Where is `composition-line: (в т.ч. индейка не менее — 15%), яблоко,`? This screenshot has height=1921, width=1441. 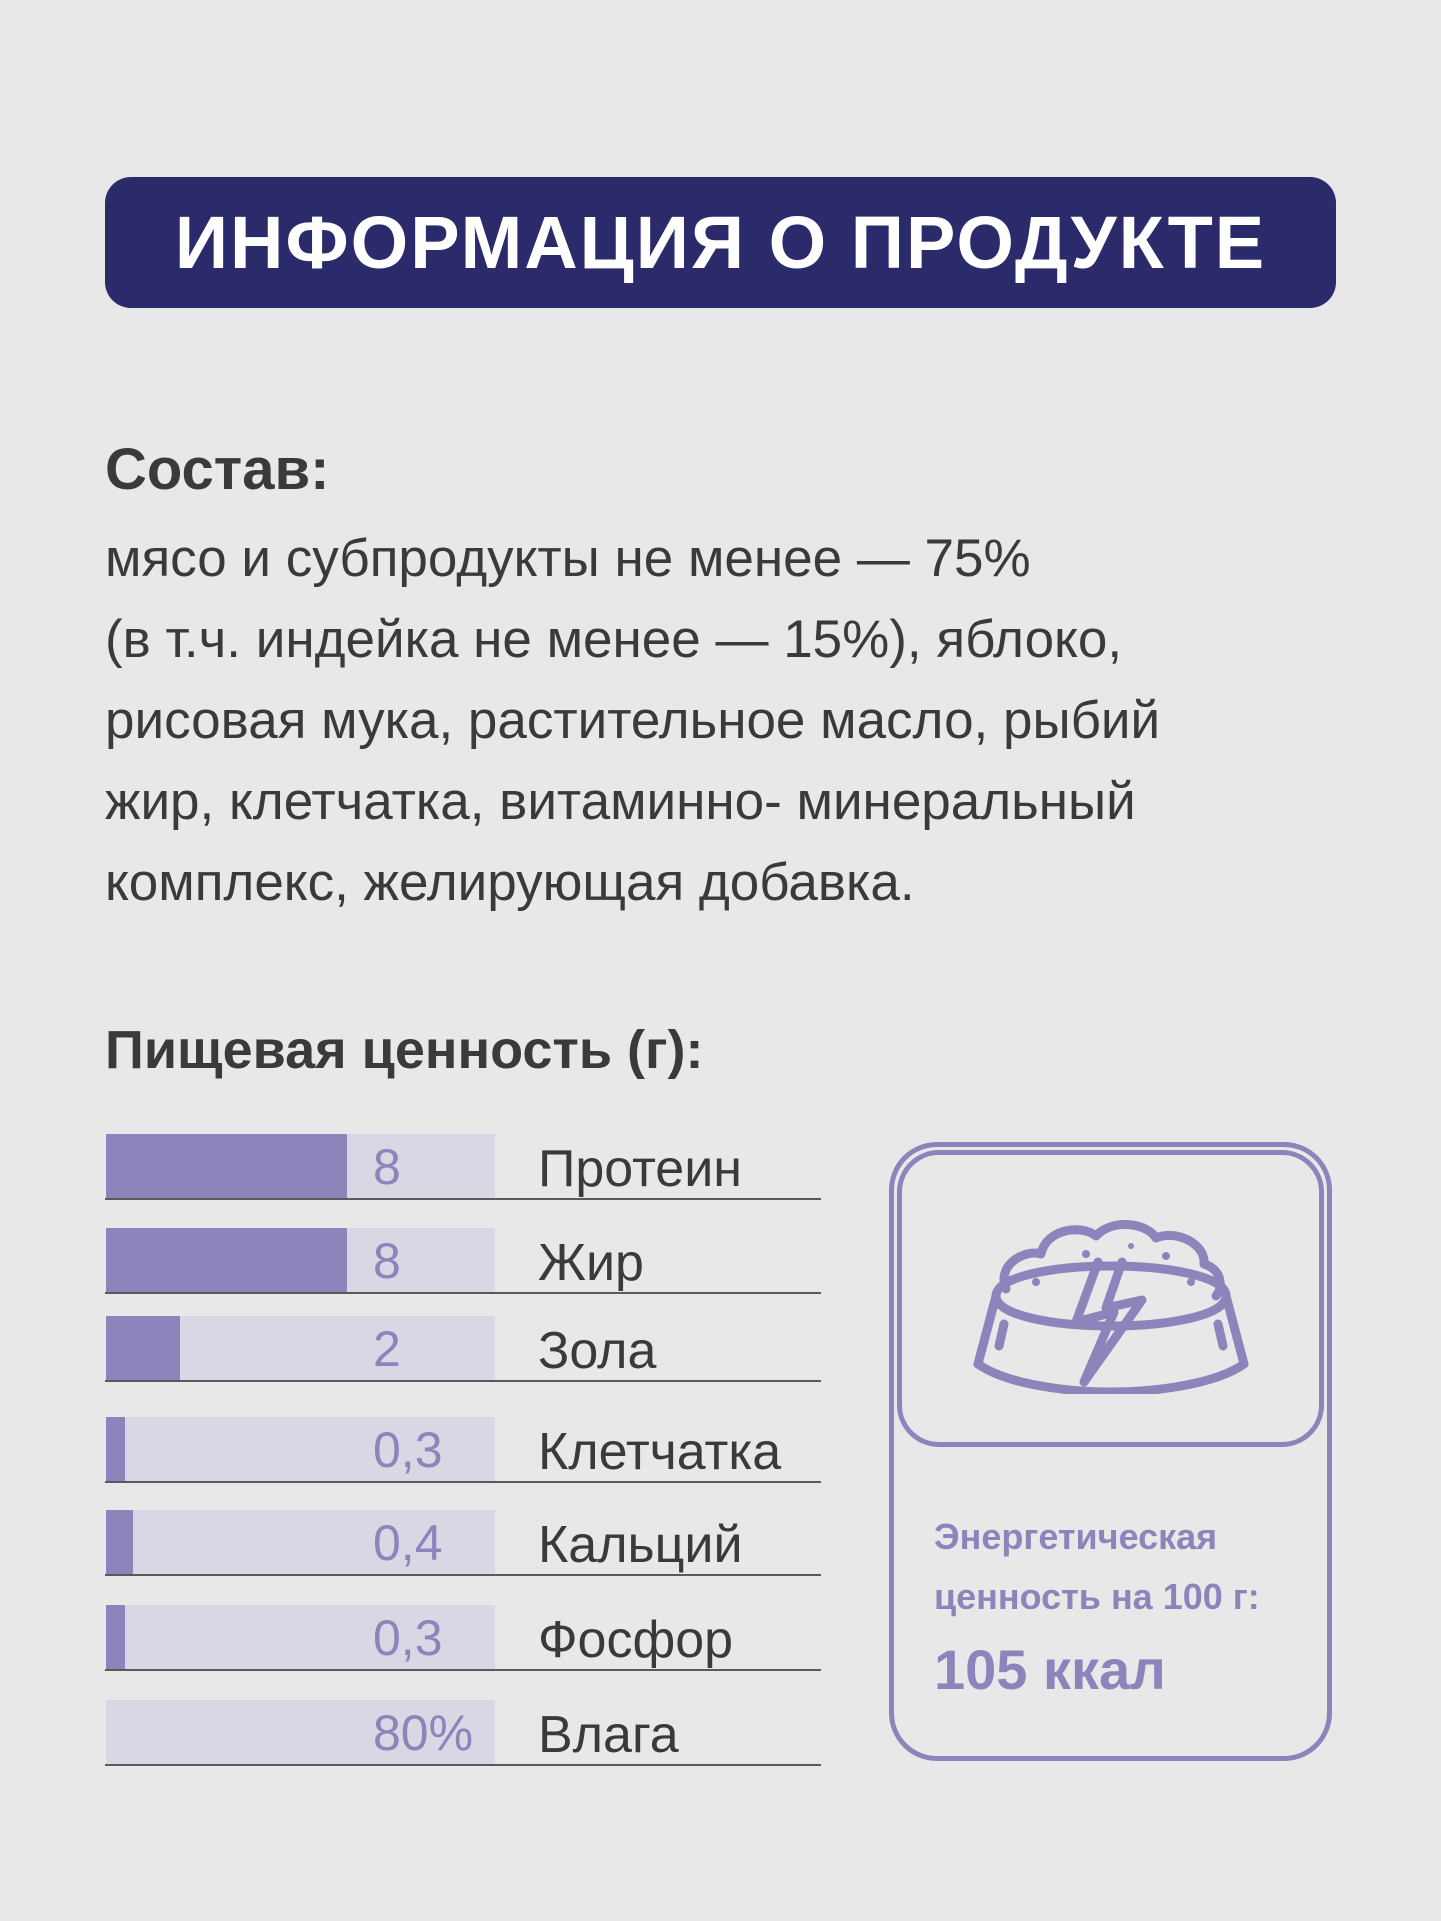 composition-line: (в т.ч. индейка не менее — 15%), яблоко, is located at coordinates (614, 639).